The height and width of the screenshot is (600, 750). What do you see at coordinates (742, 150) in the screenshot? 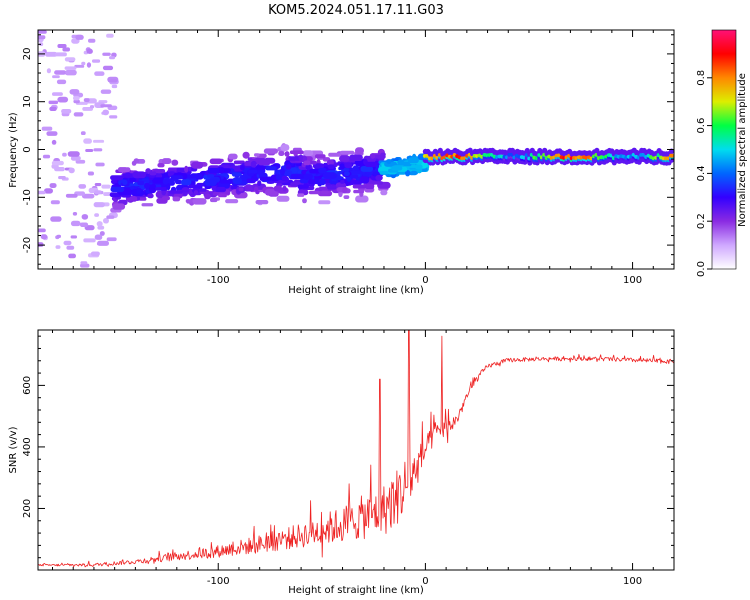
I see `colorbar-label: Normalized spectral amplitude` at bounding box center [742, 150].